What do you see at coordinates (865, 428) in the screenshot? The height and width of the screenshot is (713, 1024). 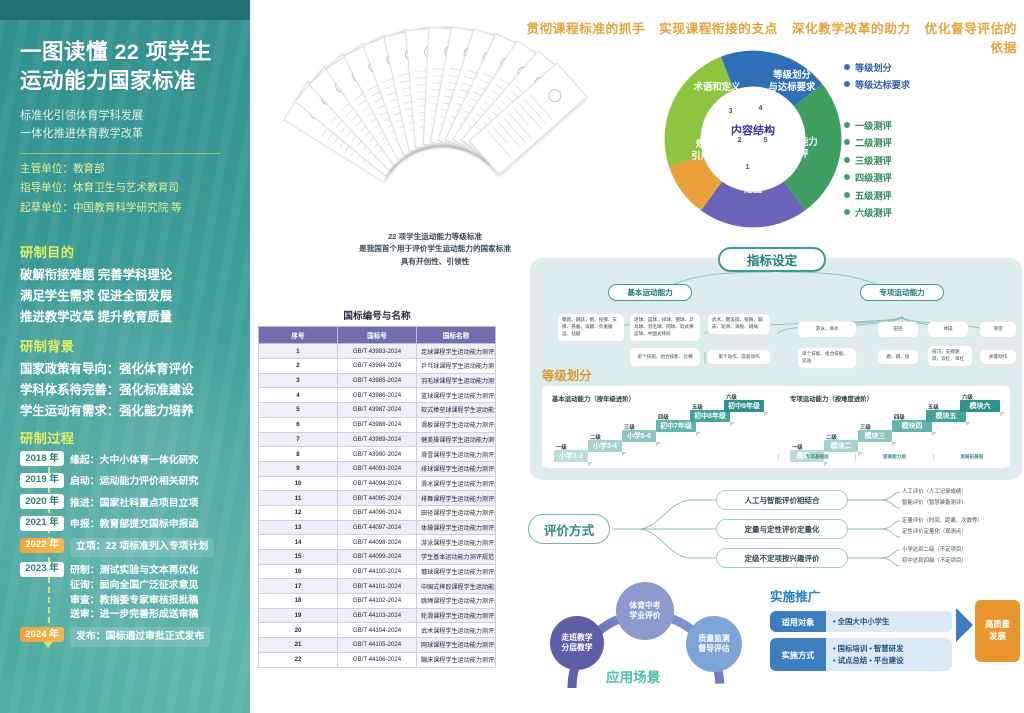 I see `grade-step-caption: 三级` at bounding box center [865, 428].